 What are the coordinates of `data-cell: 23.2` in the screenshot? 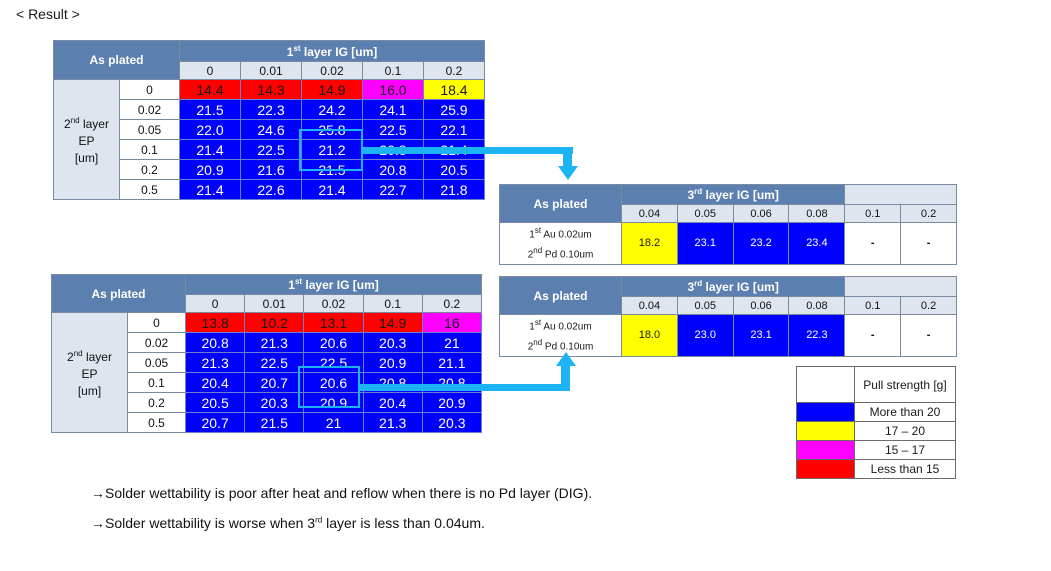 It's located at (761, 243).